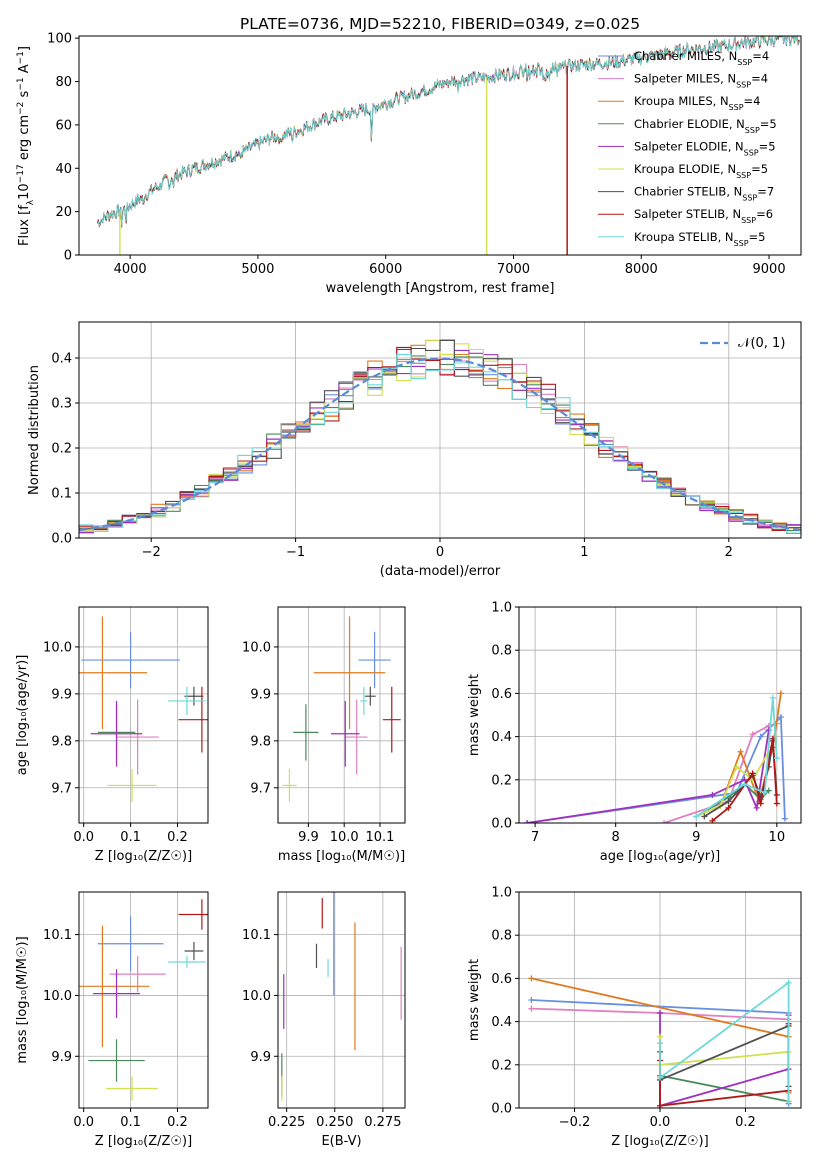  What do you see at coordinates (57, 996) in the screenshot?
I see `massz-ytick-label-1: 10.0` at bounding box center [57, 996].